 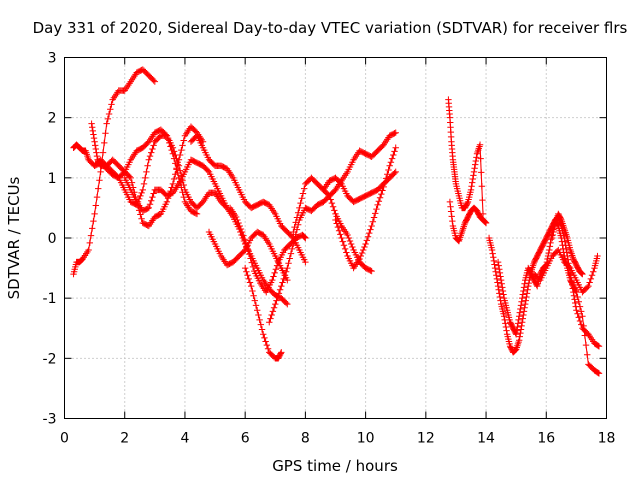 I want to click on y-tick-label: 1, so click(x=52, y=179).